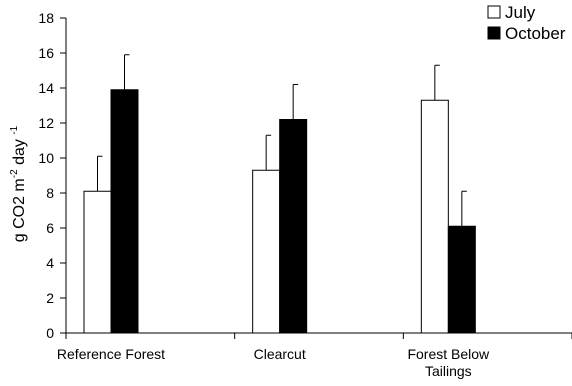 This screenshot has height=386, width=572. What do you see at coordinates (46, 53) in the screenshot?
I see `y-tick-label: 16` at bounding box center [46, 53].